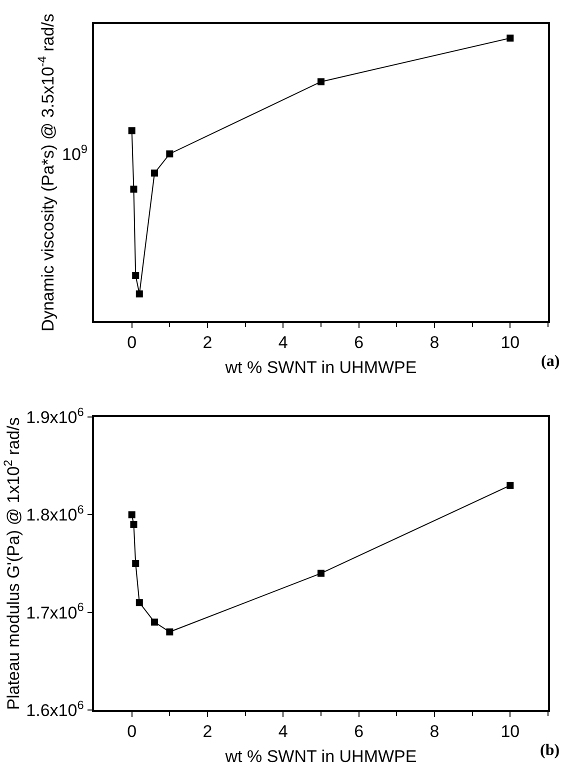 Image resolution: width=563 pixels, height=781 pixels. Describe the element at coordinates (55, 611) in the screenshot. I see `y-tick-label: 1.7x10$^{6}$` at that location.